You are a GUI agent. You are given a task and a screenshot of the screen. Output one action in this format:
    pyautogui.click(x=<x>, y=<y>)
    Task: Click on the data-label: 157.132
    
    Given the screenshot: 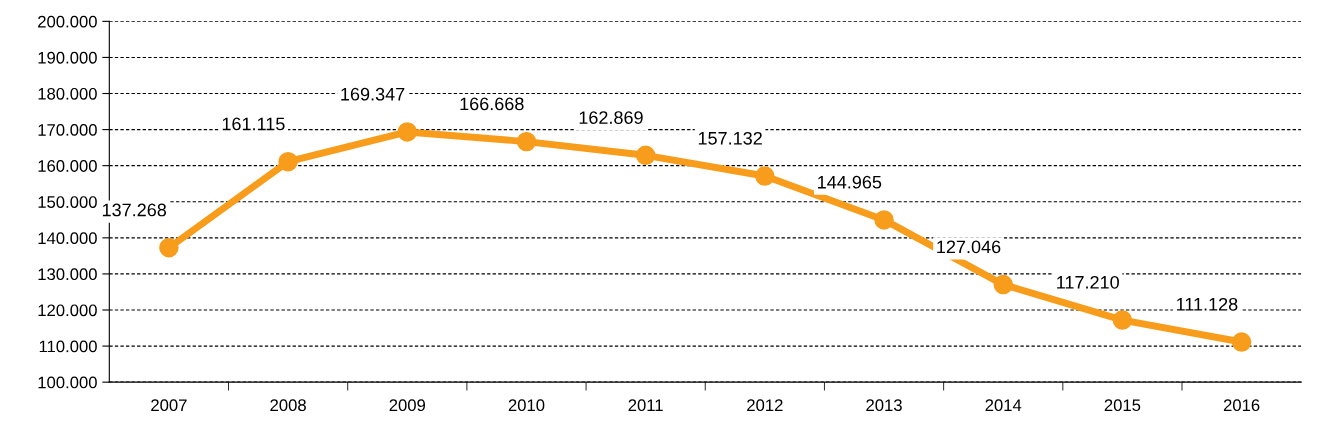 What is the action you would take?
    pyautogui.click(x=730, y=138)
    